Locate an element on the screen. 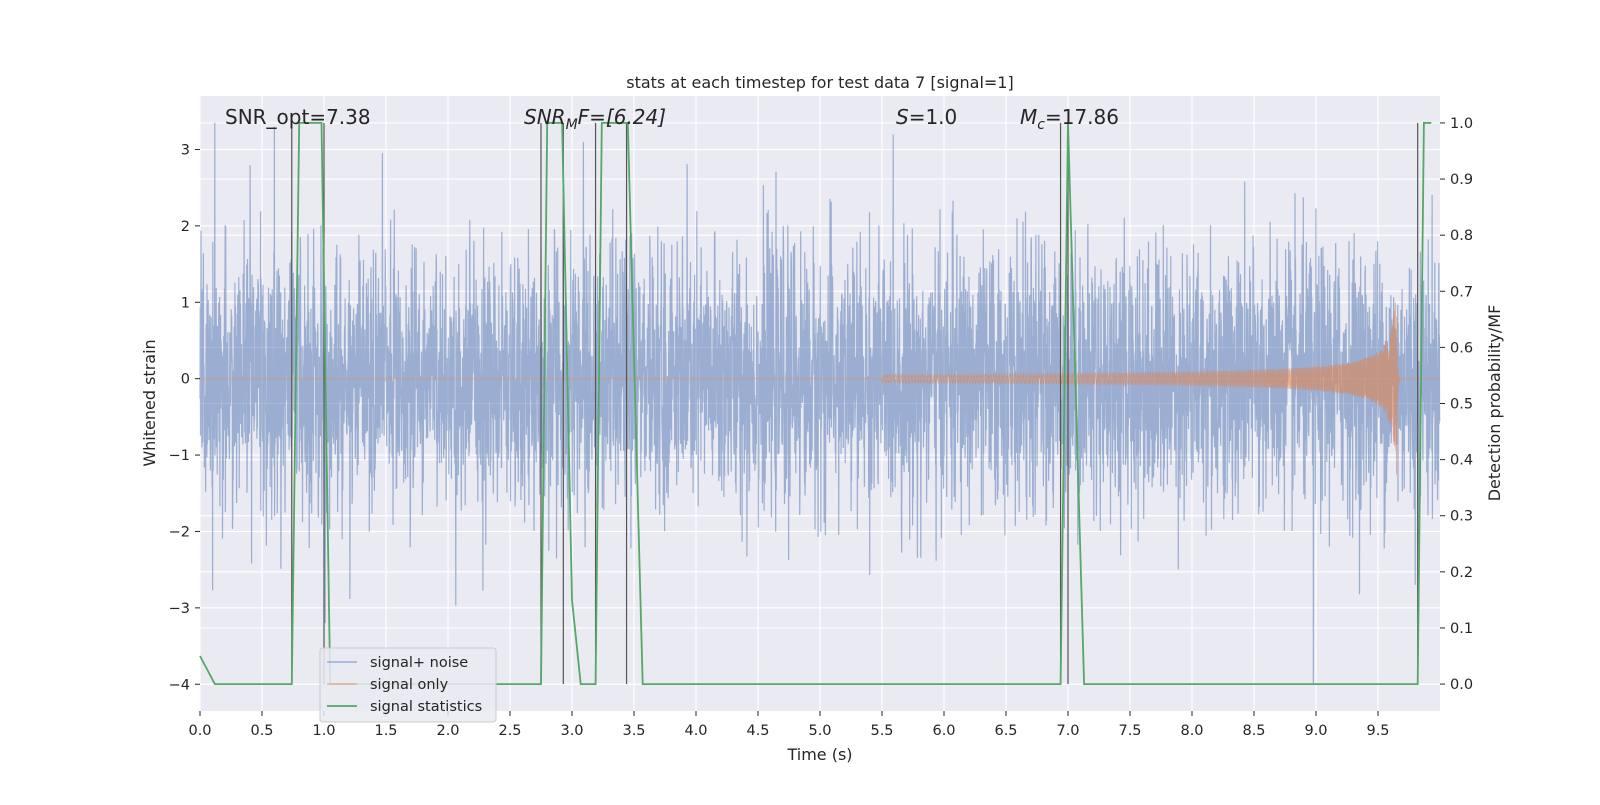  y-tick-label: −3 is located at coordinates (179, 609).